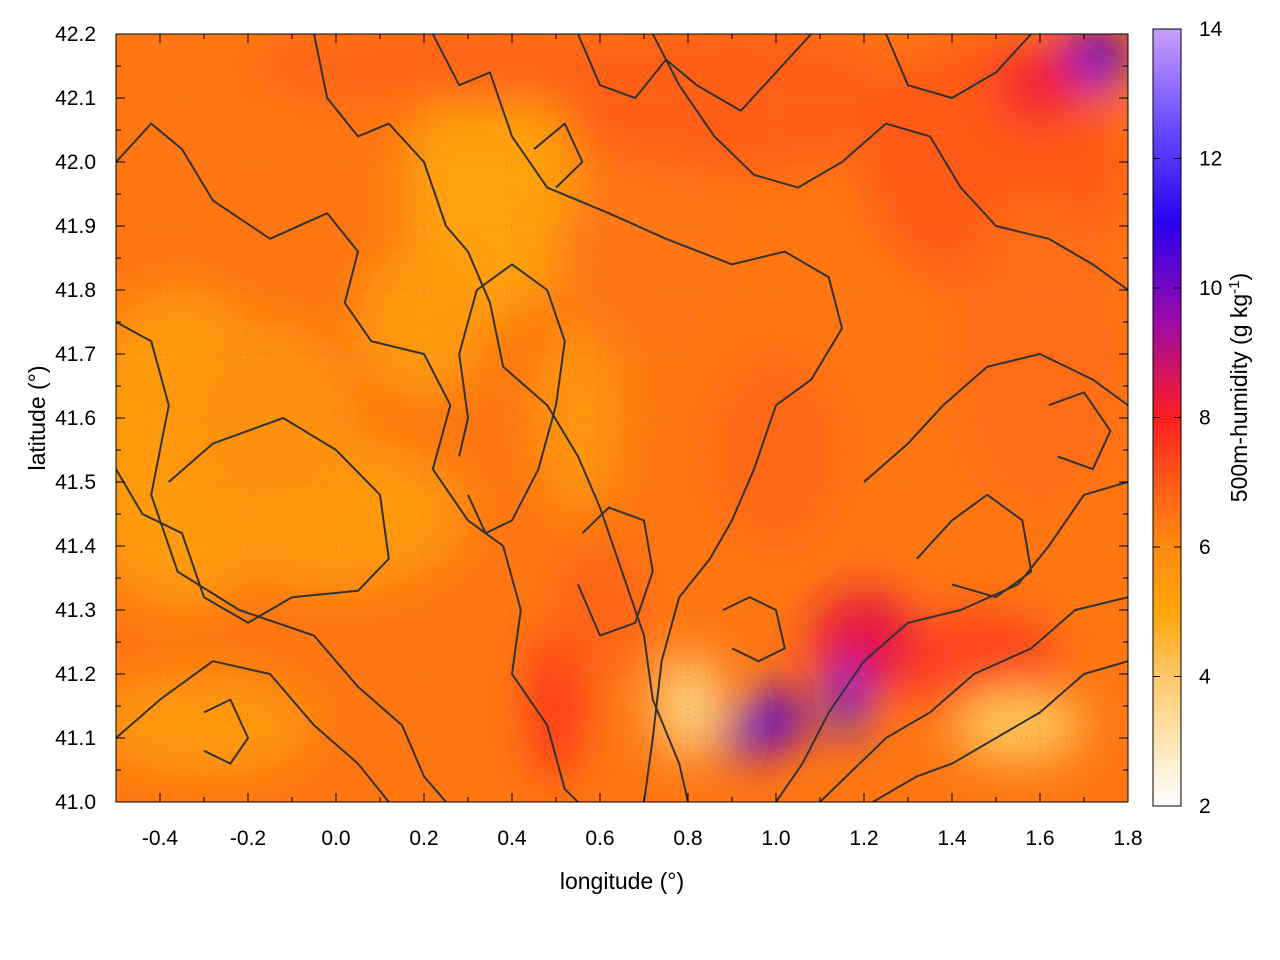  I want to click on x-tick-label: 0.6, so click(599, 838).